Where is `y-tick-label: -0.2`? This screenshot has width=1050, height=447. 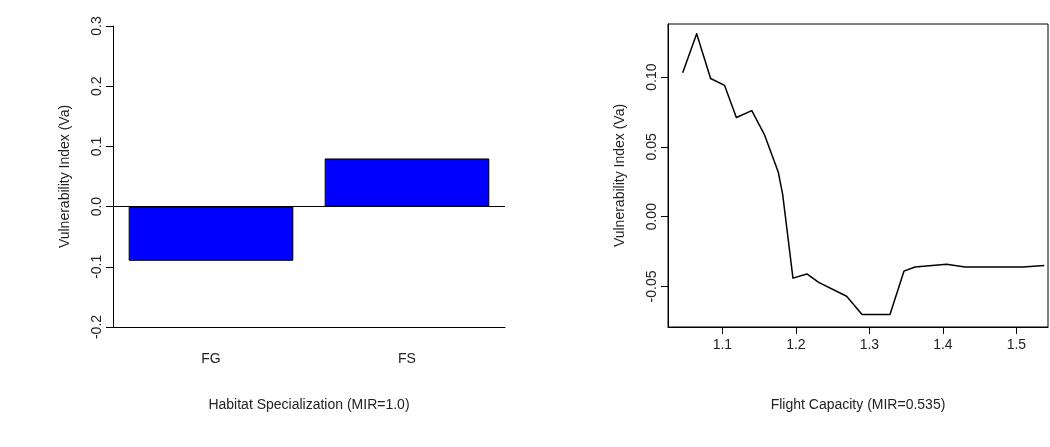 y-tick-label: -0.2 is located at coordinates (96, 327).